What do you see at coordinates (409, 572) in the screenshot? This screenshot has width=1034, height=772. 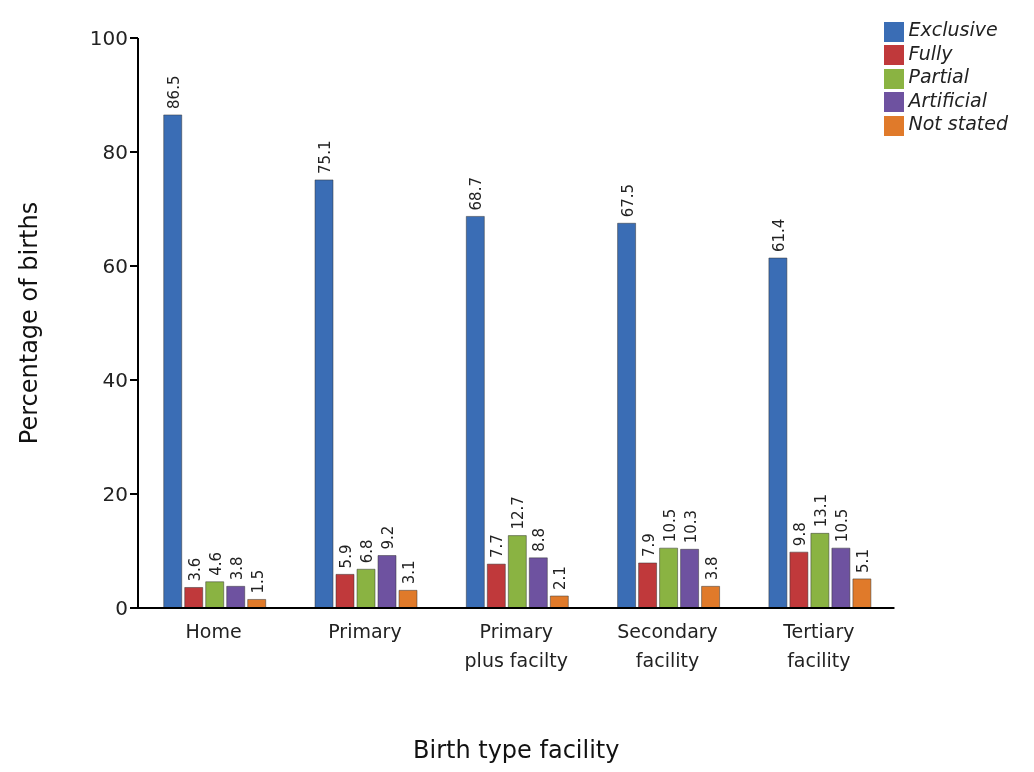 I see `data-label: 3.1` at bounding box center [409, 572].